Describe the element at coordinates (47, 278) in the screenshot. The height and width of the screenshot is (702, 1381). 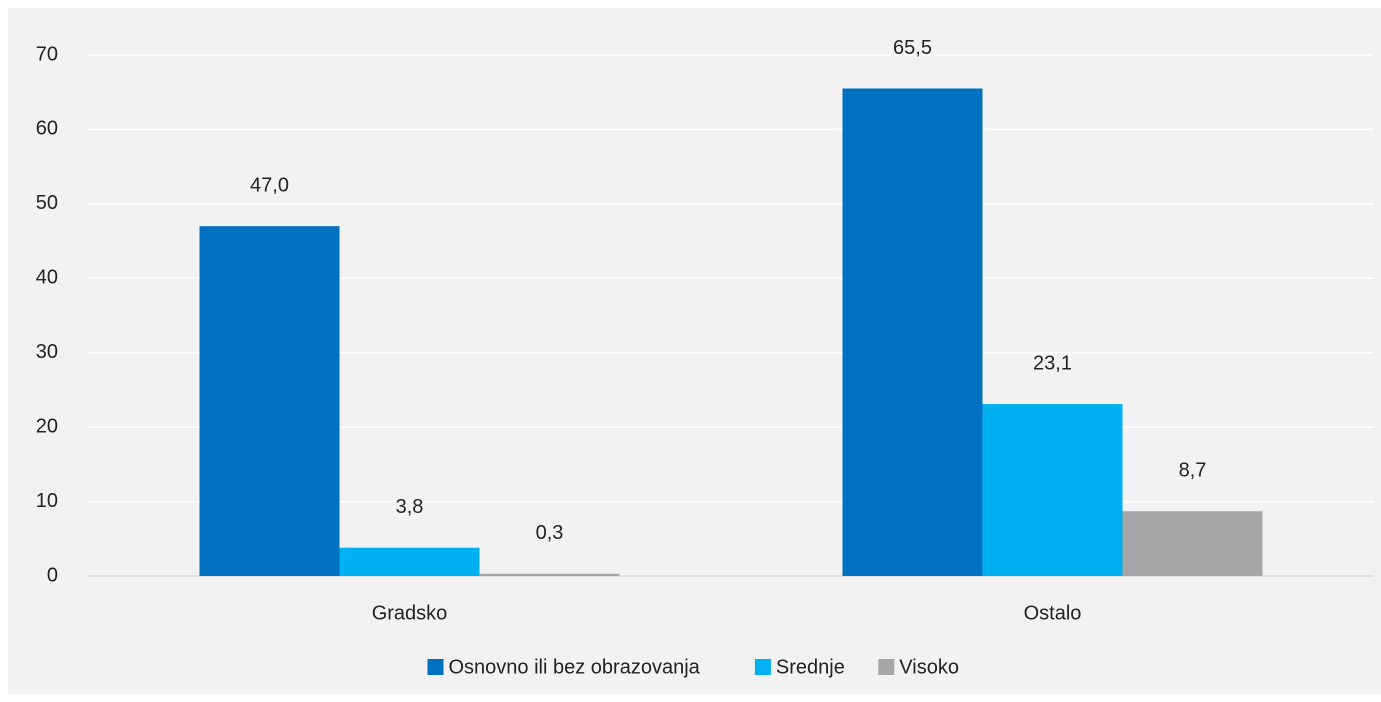
I see `y-tick-label: 40` at that location.